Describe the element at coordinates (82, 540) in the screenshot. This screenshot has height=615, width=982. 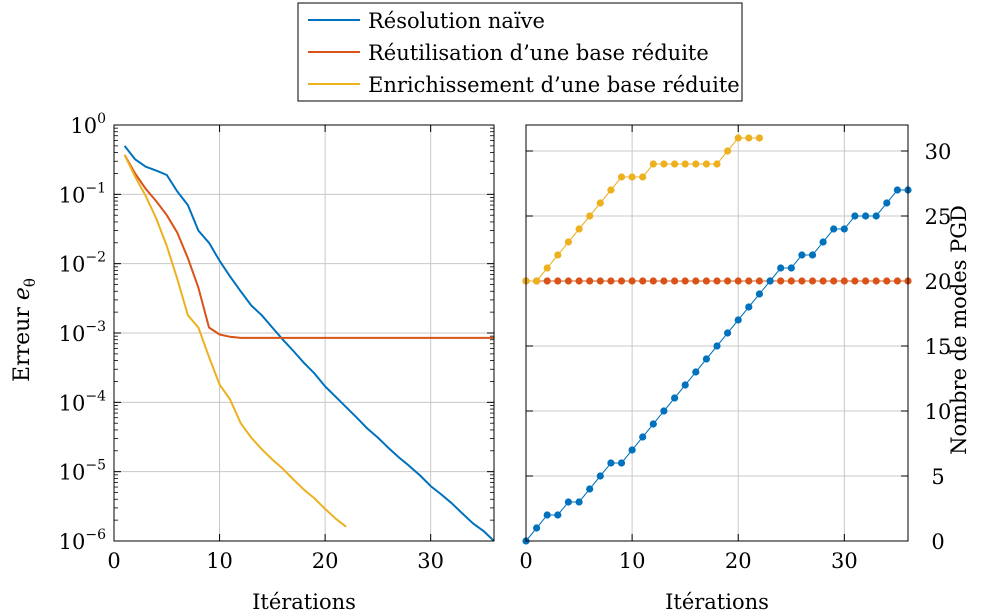
I see `left-ytick-label: 10⁻⁶` at that location.